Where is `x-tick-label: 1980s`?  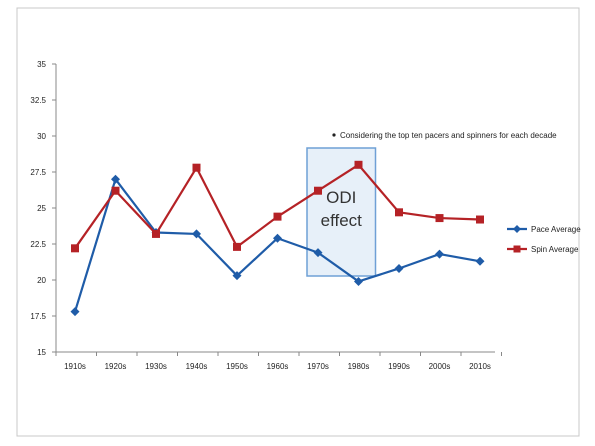 x-tick-label: 1980s is located at coordinates (359, 366).